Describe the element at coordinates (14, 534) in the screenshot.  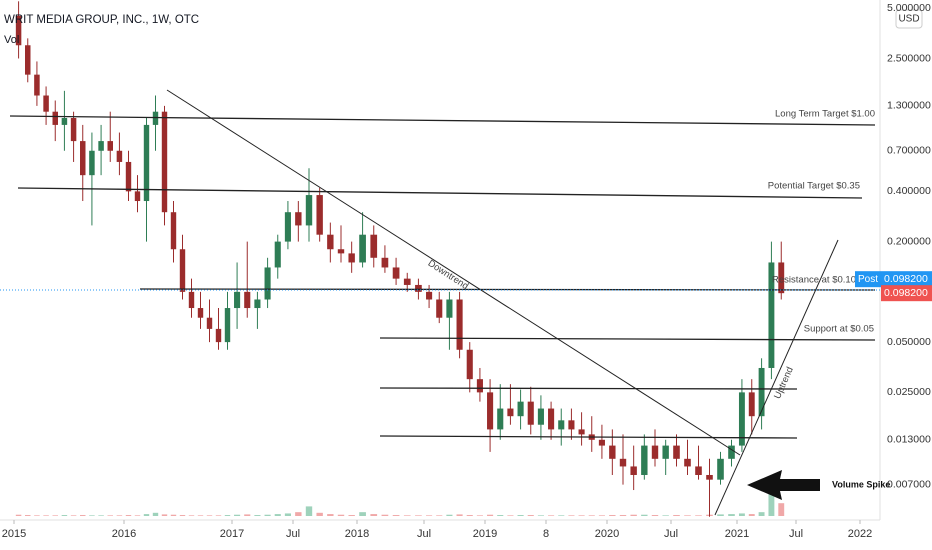
I see `x-tick-label: 2015` at that location.